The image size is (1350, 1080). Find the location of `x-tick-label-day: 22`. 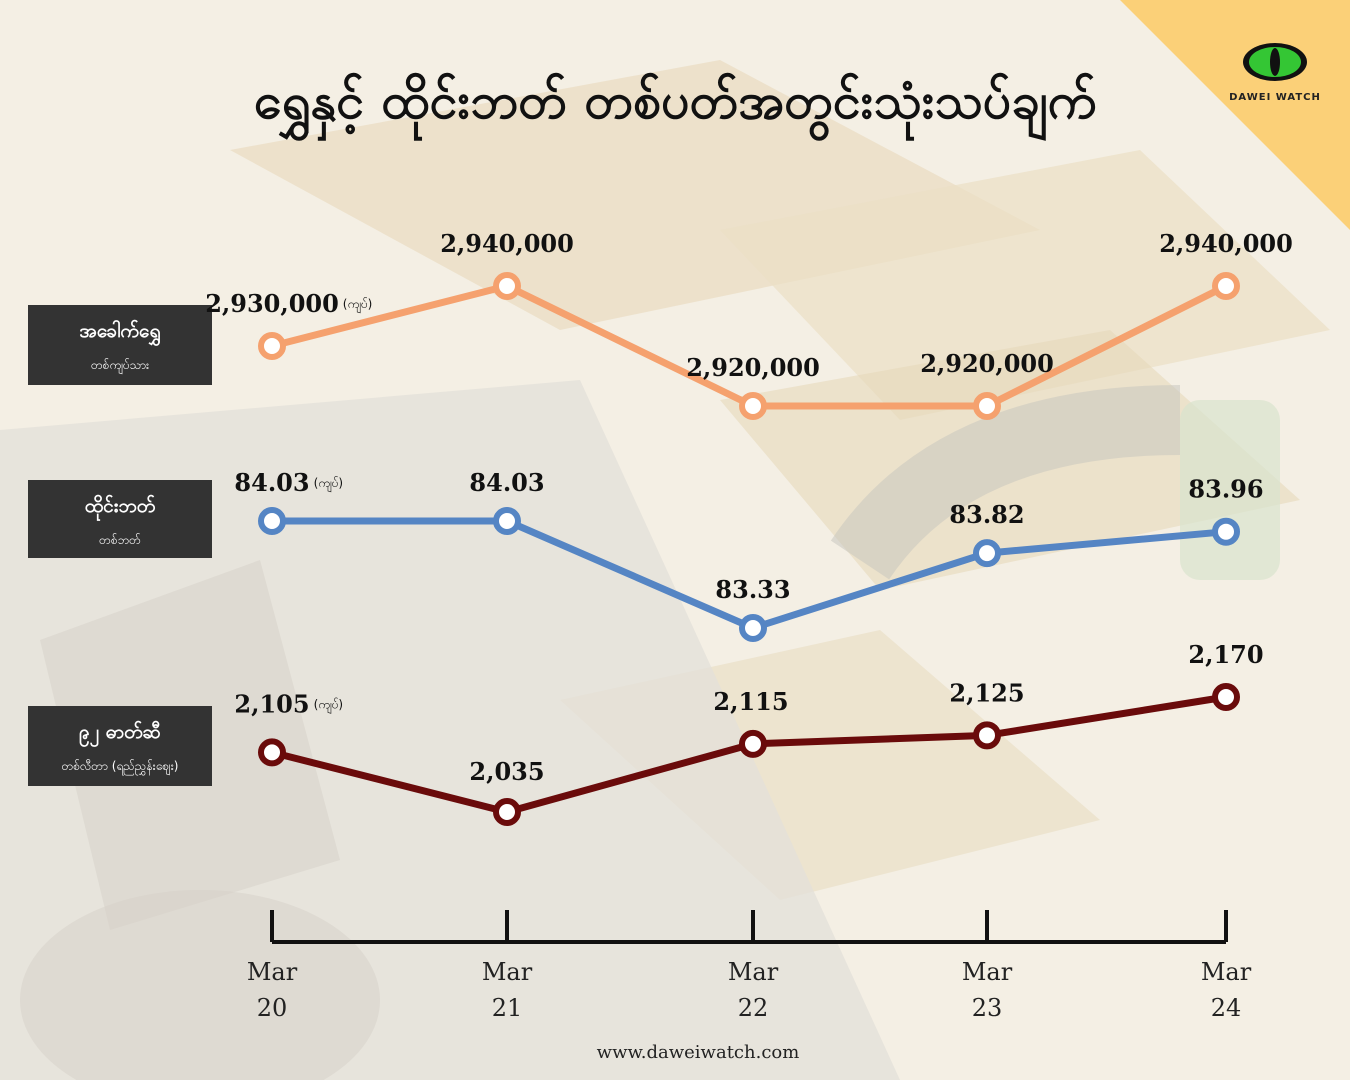

x-tick-label-day: 22 is located at coordinates (753, 1008).